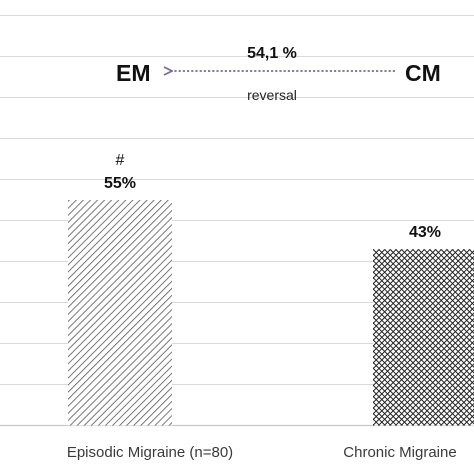  What do you see at coordinates (423, 337) in the screenshot?
I see `bar-chronic` at bounding box center [423, 337].